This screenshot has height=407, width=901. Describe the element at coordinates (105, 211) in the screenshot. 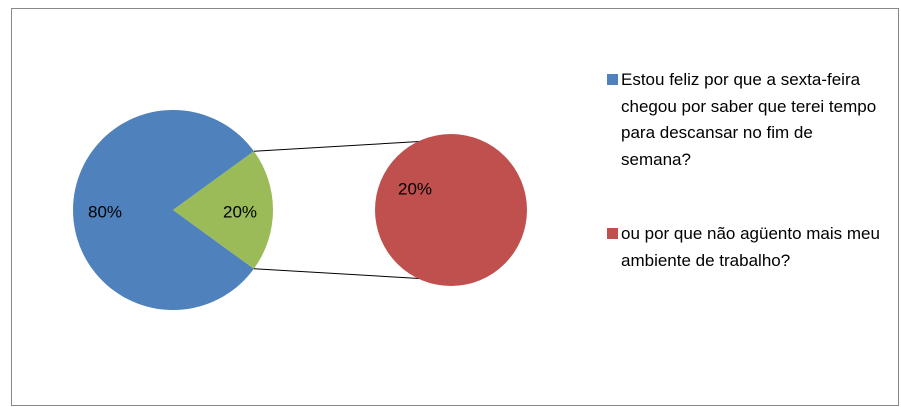

I see `data-label: 80%` at that location.